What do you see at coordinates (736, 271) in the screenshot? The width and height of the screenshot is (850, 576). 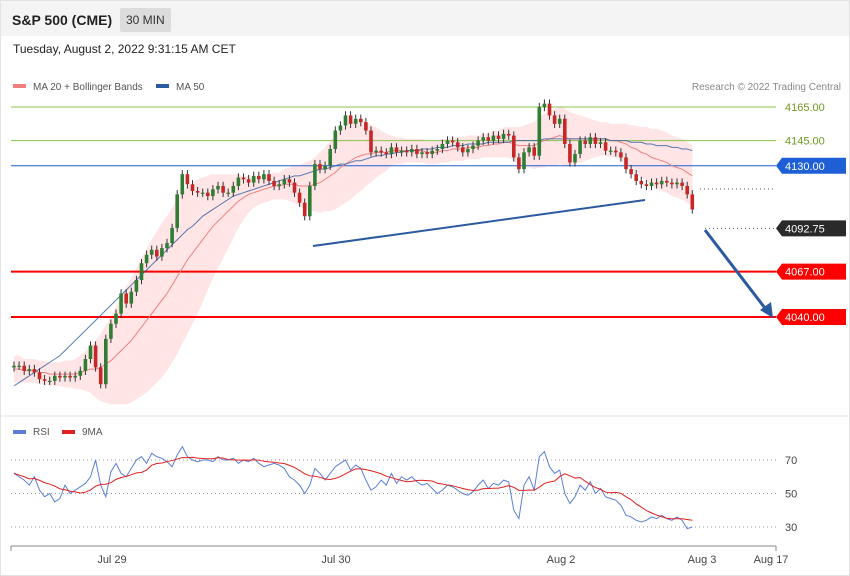 I see `projection-arrow-shaft` at bounding box center [736, 271].